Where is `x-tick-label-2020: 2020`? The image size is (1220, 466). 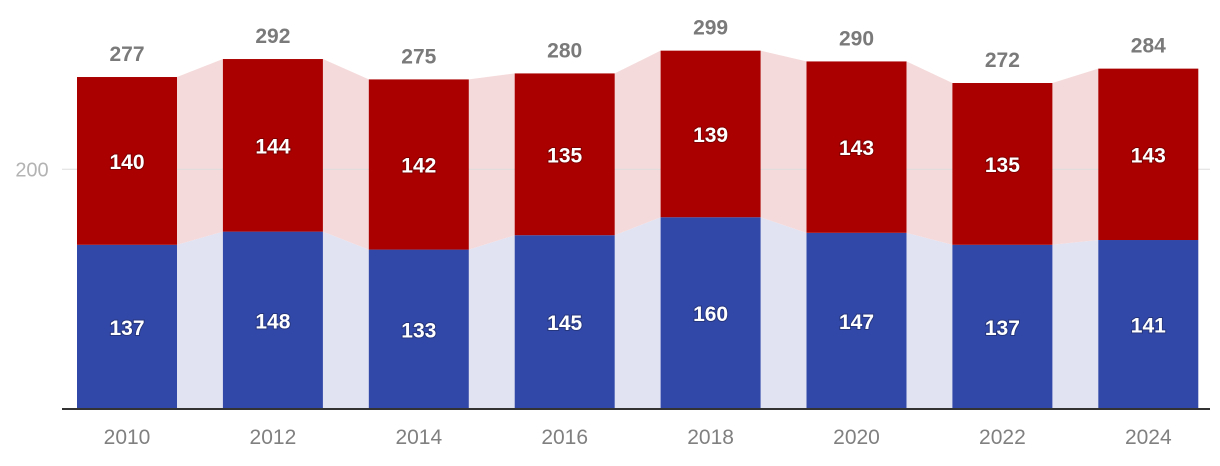 x-tick-label-2020: 2020 is located at coordinates (856, 437).